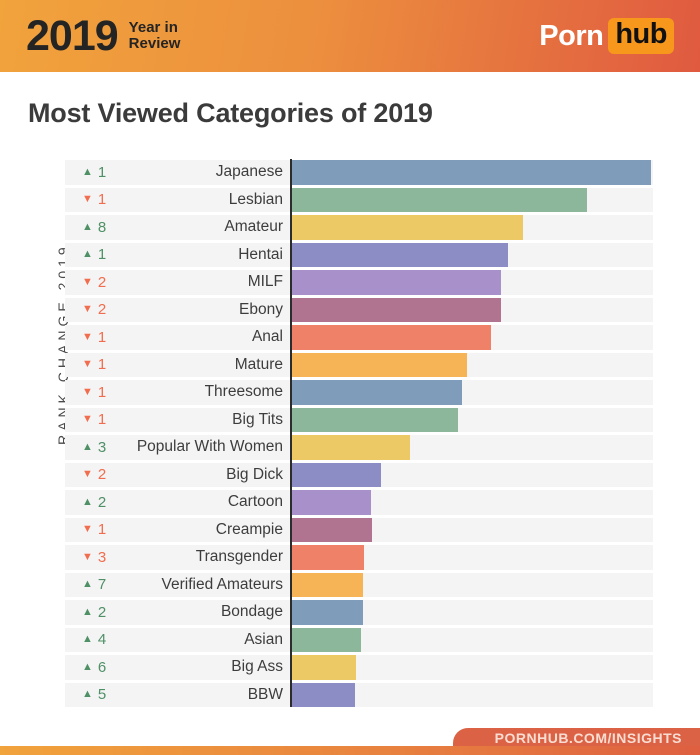  What do you see at coordinates (350, 750) in the screenshot?
I see `footer-gradient-strip` at bounding box center [350, 750].